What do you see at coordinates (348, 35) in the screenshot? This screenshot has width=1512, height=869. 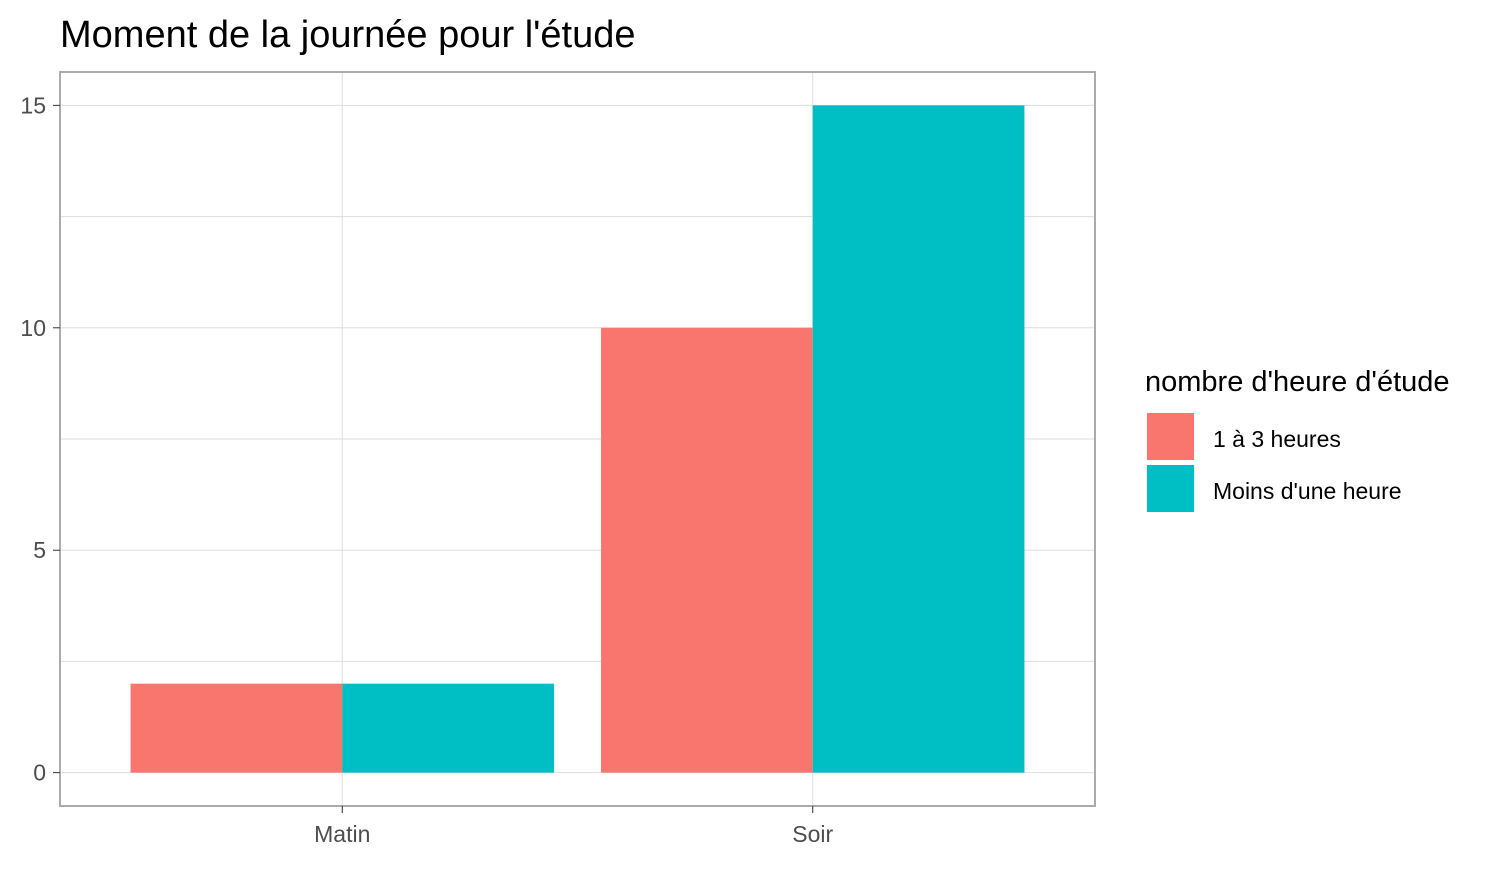 I see `chart-title: Moment de la journée pour l'étude` at bounding box center [348, 35].